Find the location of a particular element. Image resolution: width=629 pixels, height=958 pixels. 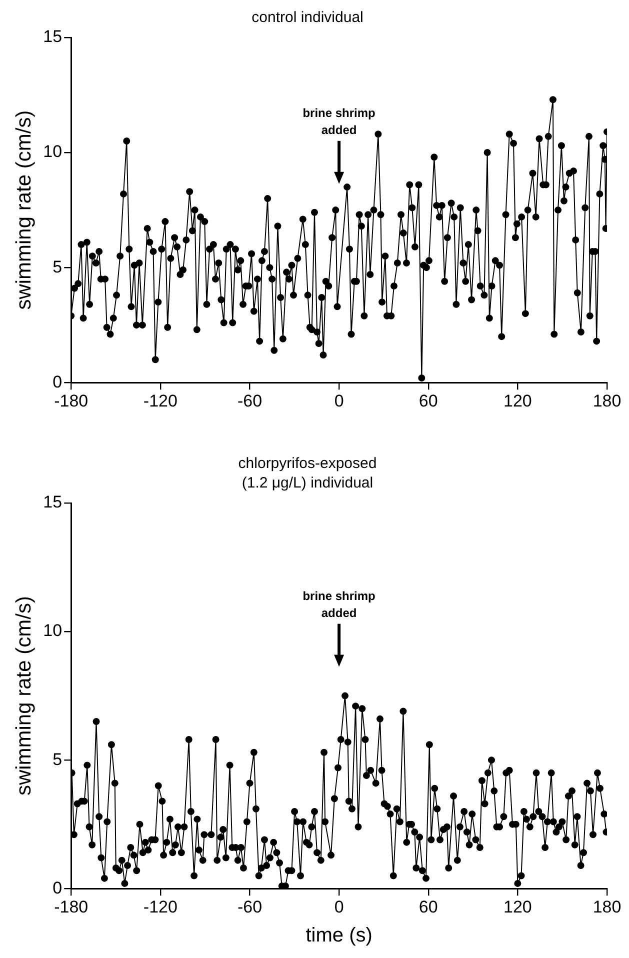

chart-title: control individual is located at coordinates (308, 17).